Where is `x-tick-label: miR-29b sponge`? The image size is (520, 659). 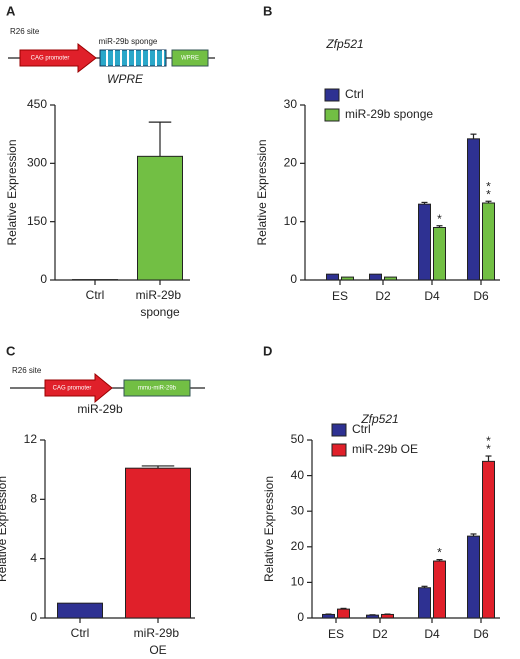 x-tick-label: miR-29b sponge is located at coordinates (160, 303).